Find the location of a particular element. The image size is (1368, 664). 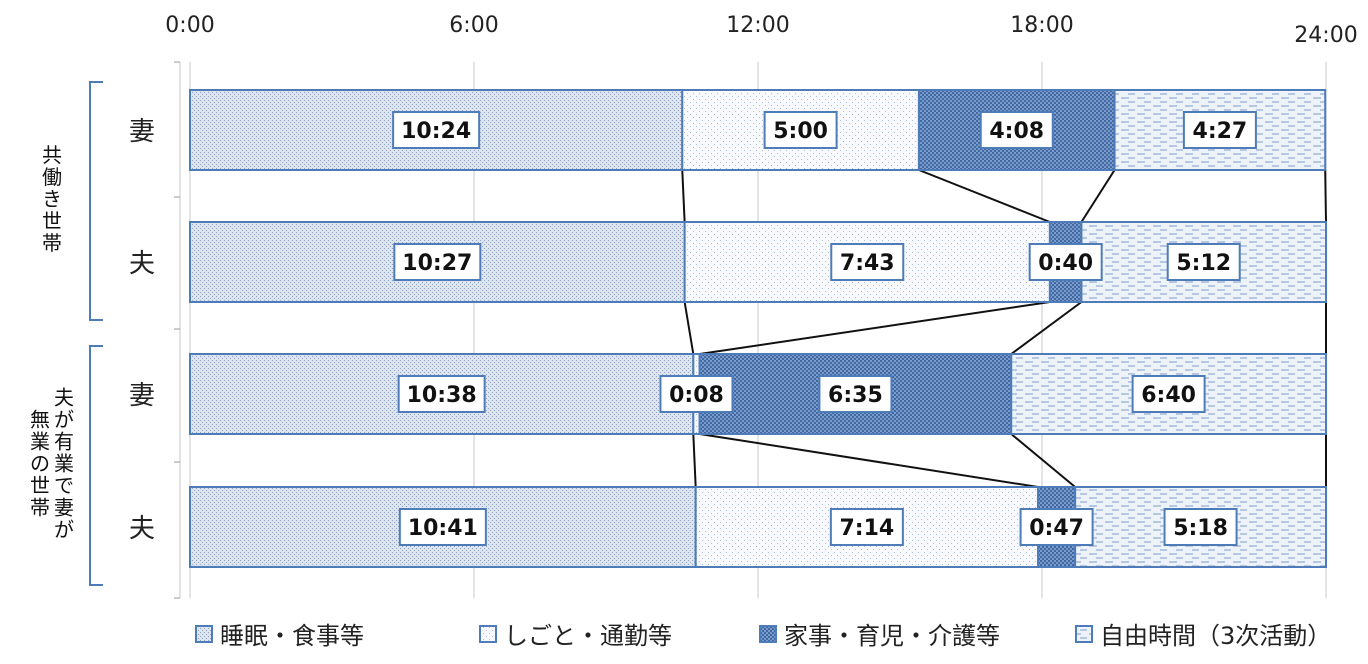

data-label: 10:38 is located at coordinates (442, 395).